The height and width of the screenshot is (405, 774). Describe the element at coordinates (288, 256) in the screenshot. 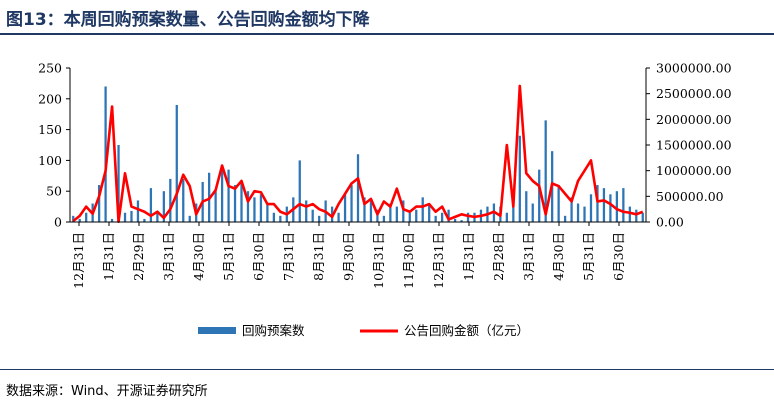

I see `x-tick-label: 7月31日` at that location.